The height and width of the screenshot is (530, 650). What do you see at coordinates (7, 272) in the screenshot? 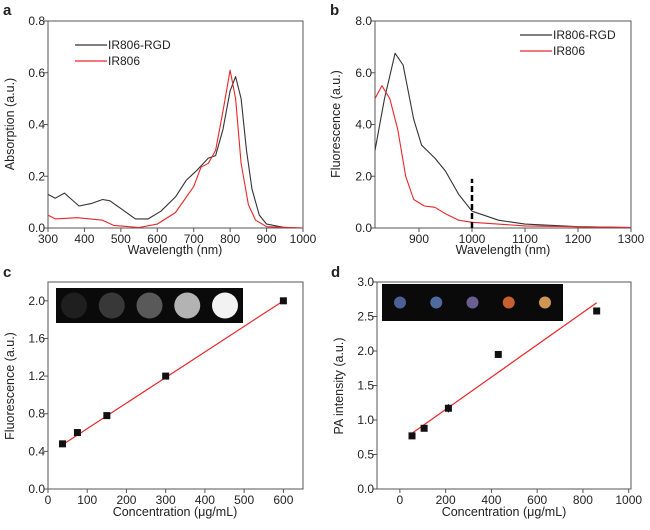
I see `panel-label-c: c` at bounding box center [7, 272].